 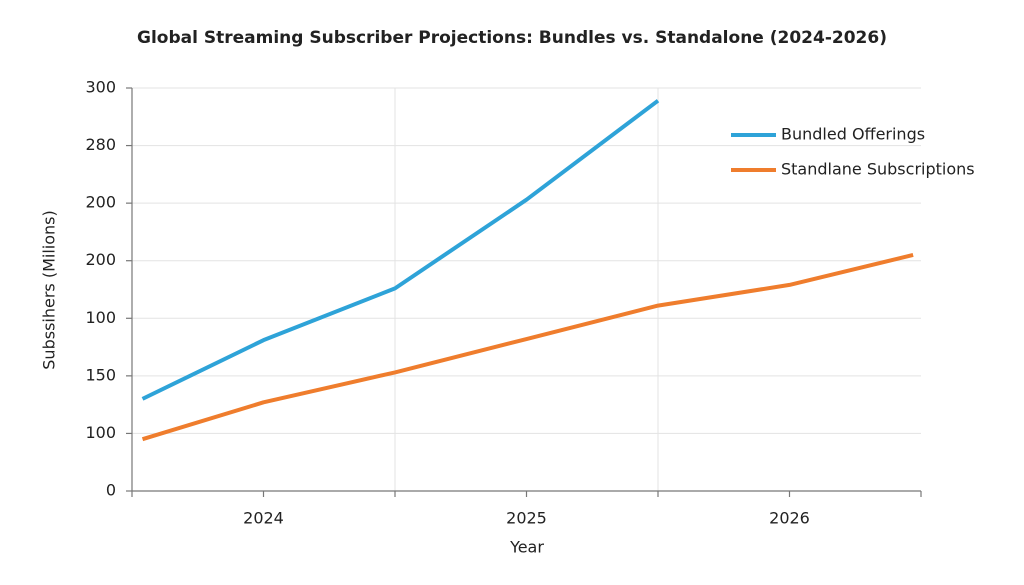 What do you see at coordinates (526, 547) in the screenshot?
I see `x-axis-label: Year` at bounding box center [526, 547].